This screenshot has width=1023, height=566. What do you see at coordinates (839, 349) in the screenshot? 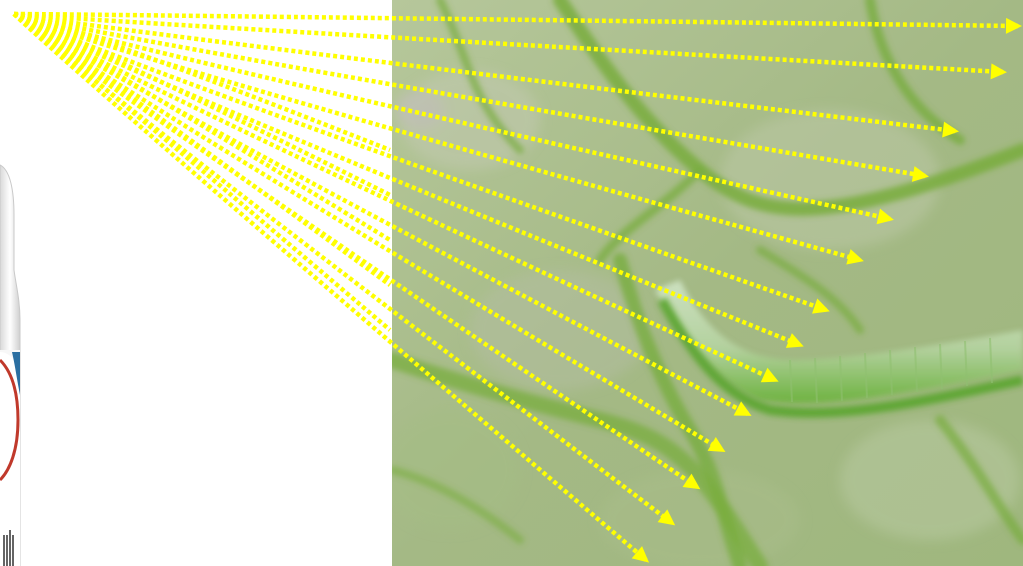
I see `caterpillar` at bounding box center [839, 349].